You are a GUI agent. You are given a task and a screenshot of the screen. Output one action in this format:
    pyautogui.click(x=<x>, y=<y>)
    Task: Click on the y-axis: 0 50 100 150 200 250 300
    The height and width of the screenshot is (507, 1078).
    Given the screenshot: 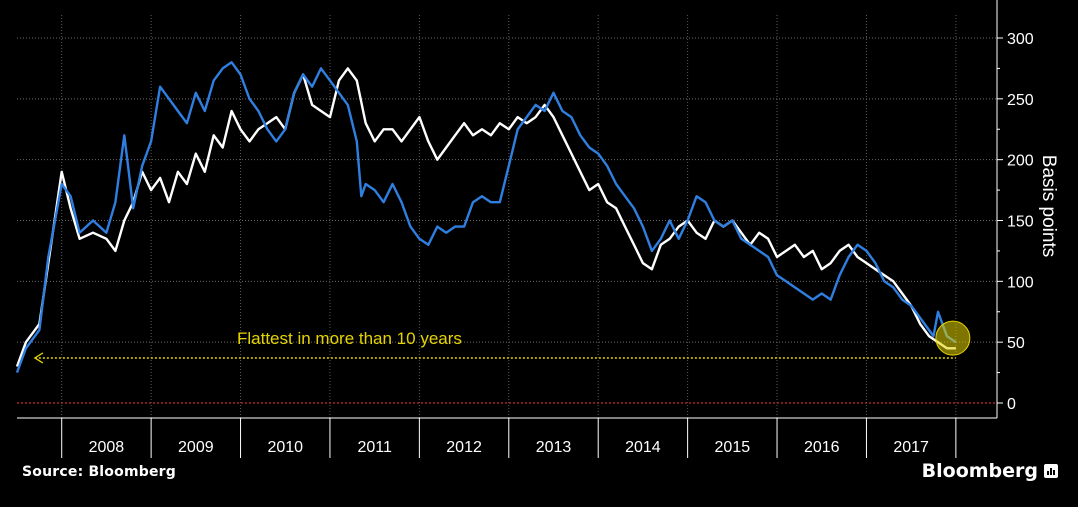 What is the action you would take?
    pyautogui.click(x=1015, y=209)
    